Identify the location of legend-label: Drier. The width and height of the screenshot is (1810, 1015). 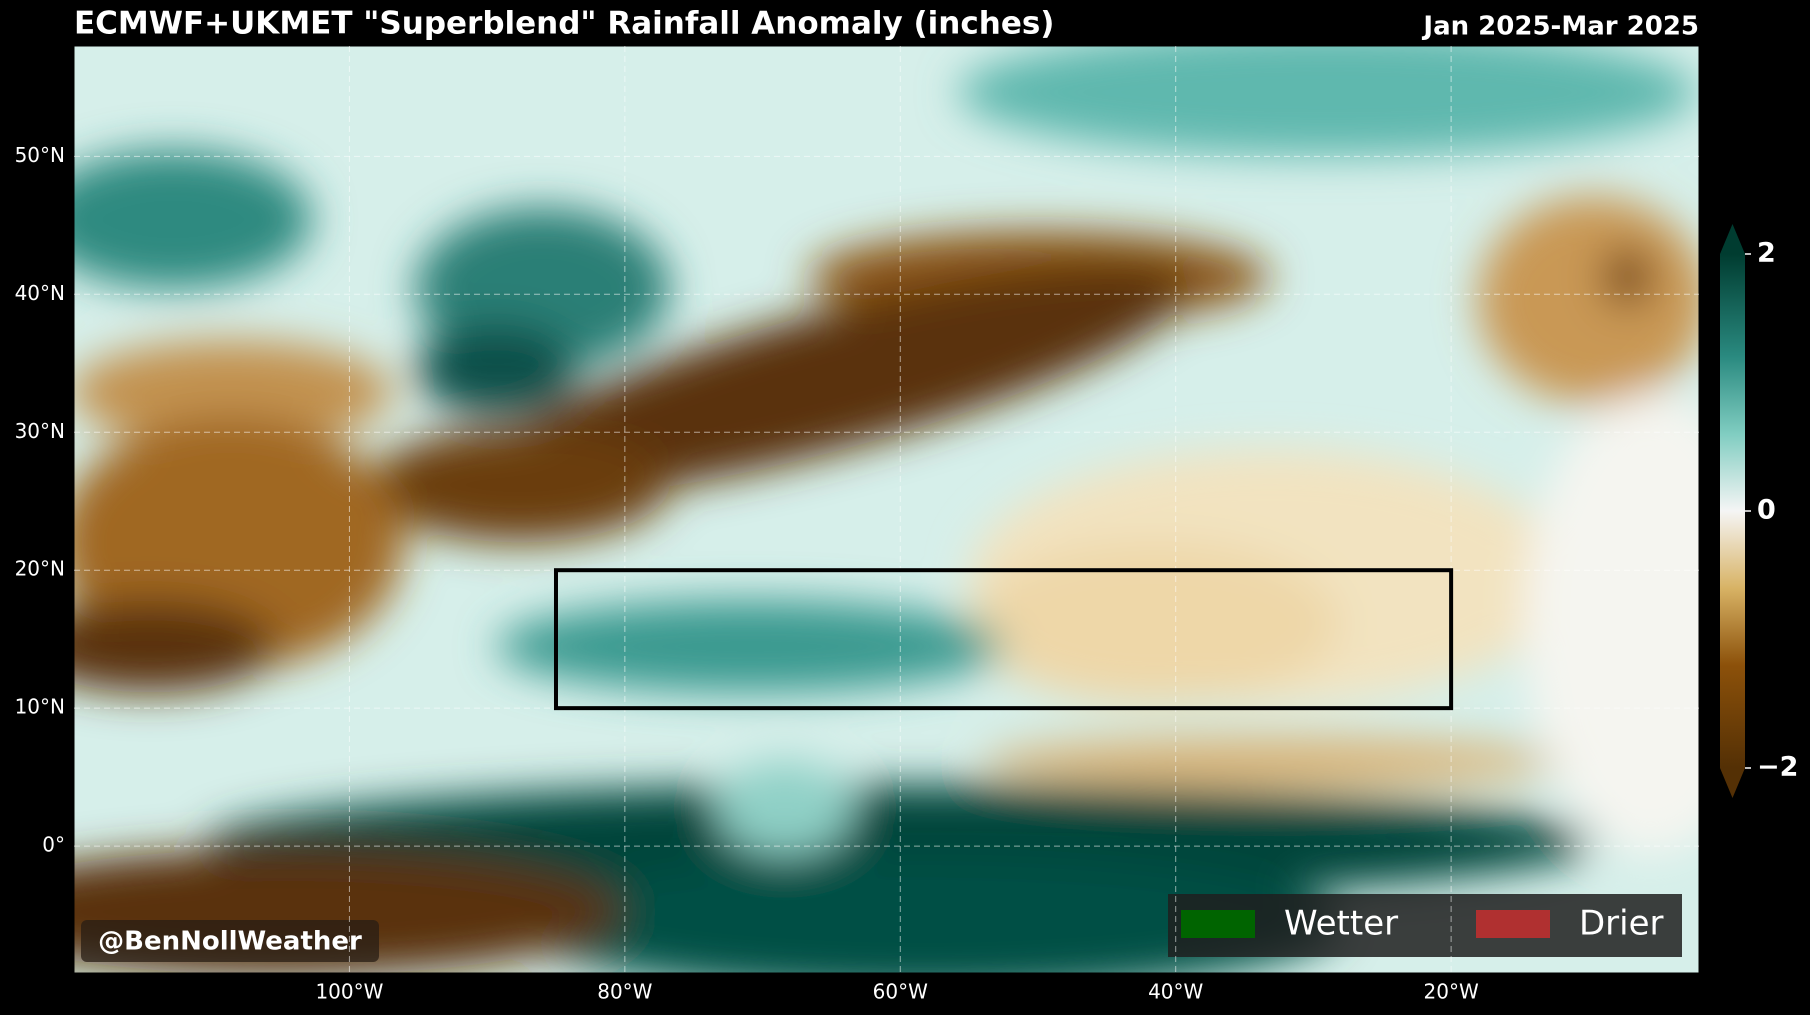
(1621, 924).